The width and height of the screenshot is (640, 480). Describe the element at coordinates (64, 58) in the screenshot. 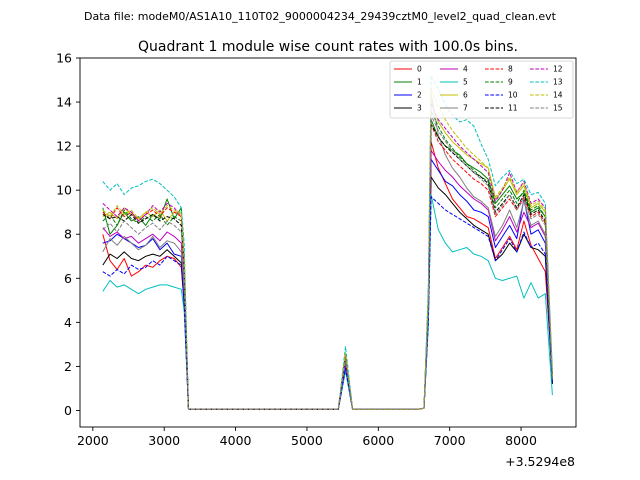

I see `y-tick-label: 16` at that location.